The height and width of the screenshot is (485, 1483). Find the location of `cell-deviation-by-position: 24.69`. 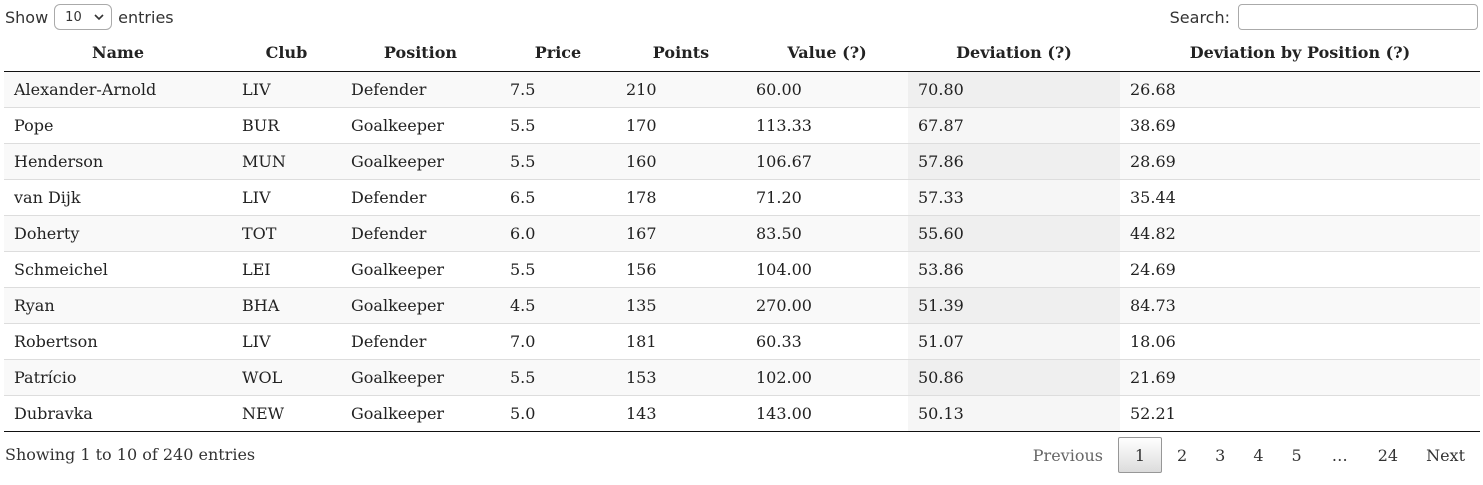

cell-deviation-by-position: 24.69 is located at coordinates (1300, 268).